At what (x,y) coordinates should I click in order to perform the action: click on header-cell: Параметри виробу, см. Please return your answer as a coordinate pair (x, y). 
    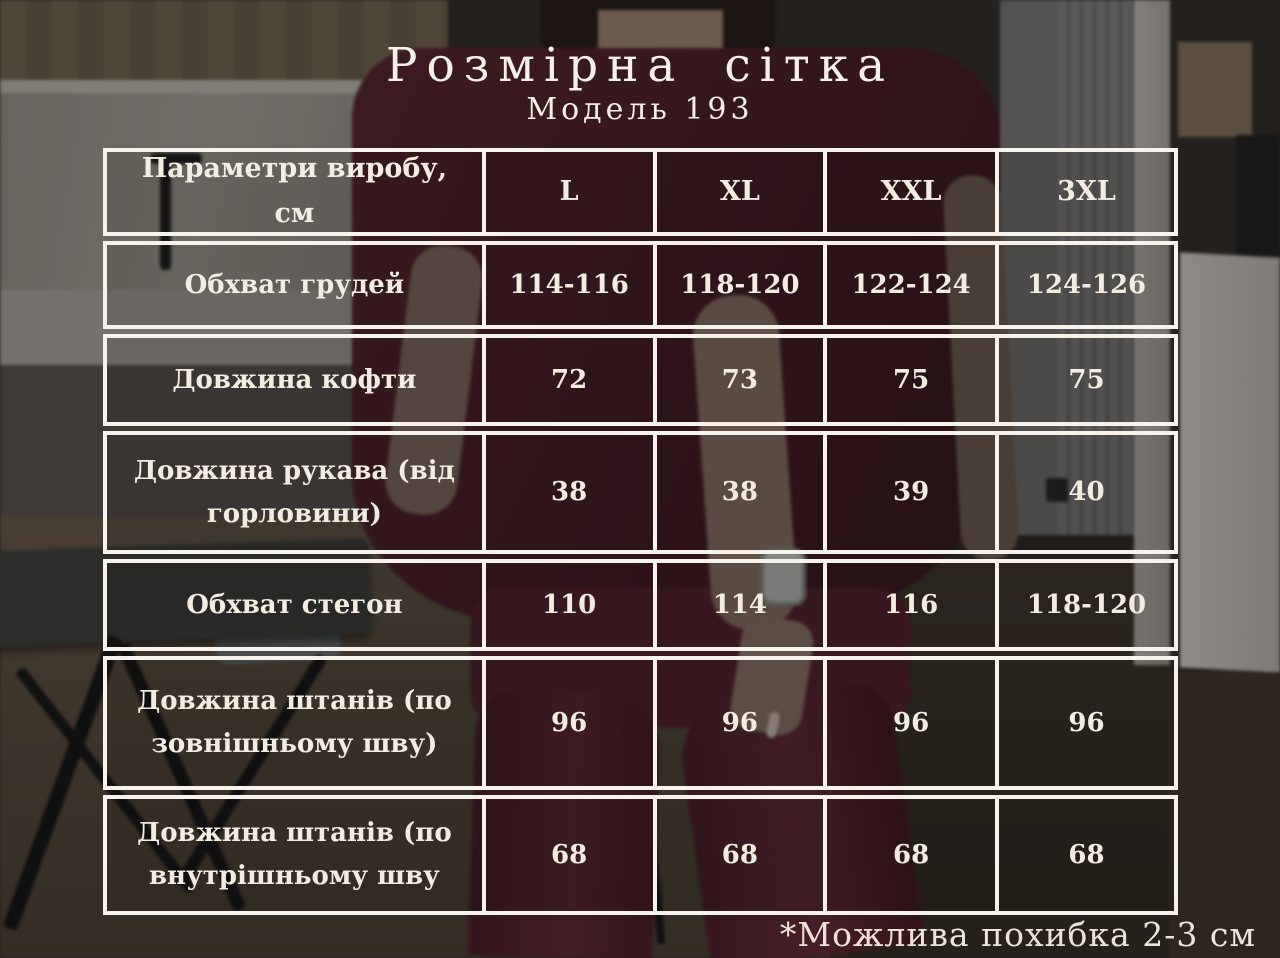
    Looking at the image, I should click on (296, 192).